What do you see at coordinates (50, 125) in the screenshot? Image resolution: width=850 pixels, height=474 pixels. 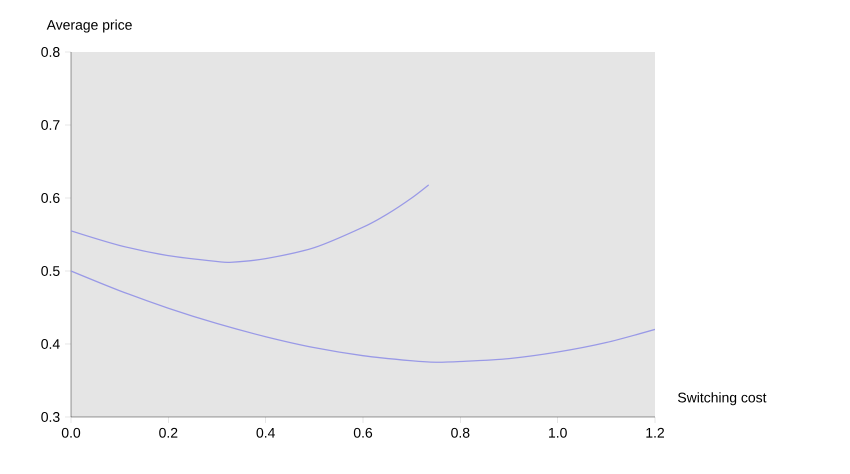 I see `y-tick-label: 0.7` at bounding box center [50, 125].